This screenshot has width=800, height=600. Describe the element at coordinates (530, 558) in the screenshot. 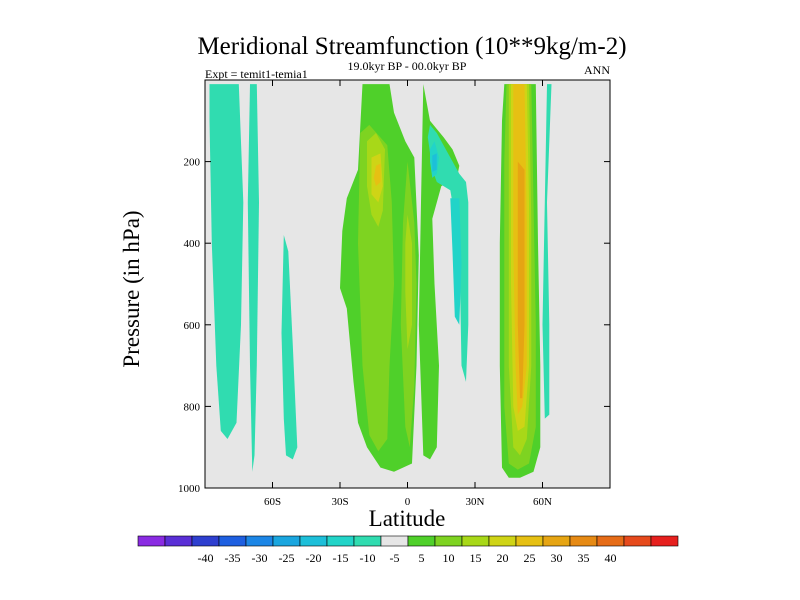

I see `colorbar-label-12: 25` at that location.